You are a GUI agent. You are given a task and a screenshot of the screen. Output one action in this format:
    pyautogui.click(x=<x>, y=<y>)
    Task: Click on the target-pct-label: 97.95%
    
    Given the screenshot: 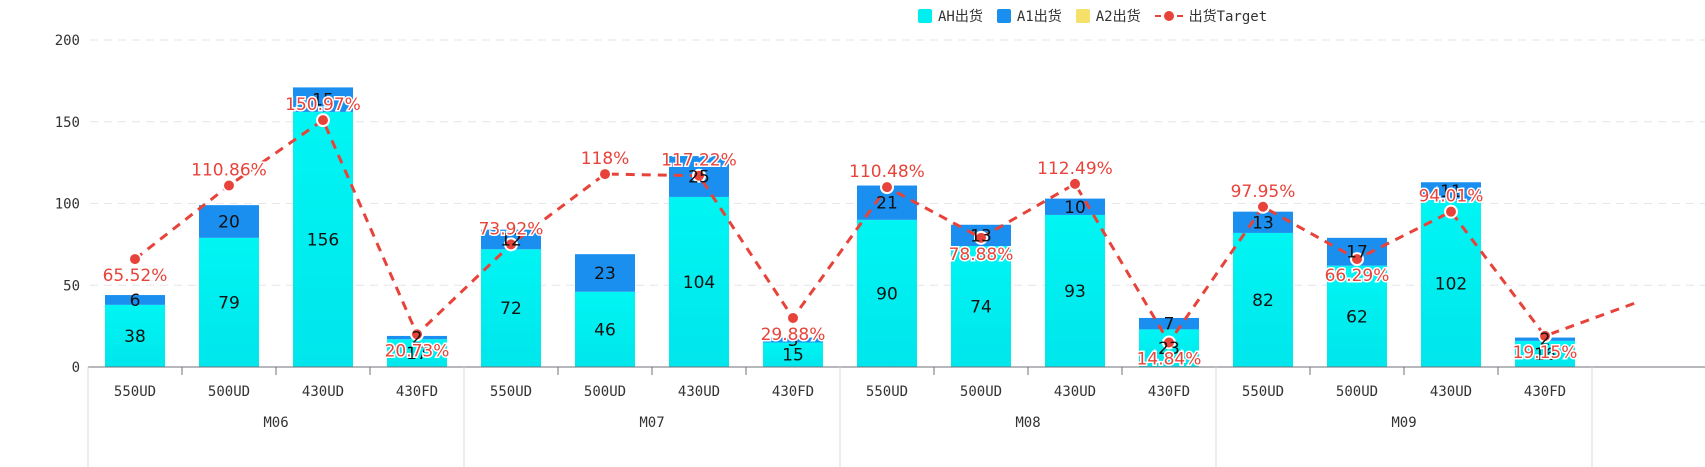 What is the action you would take?
    pyautogui.click(x=1263, y=192)
    